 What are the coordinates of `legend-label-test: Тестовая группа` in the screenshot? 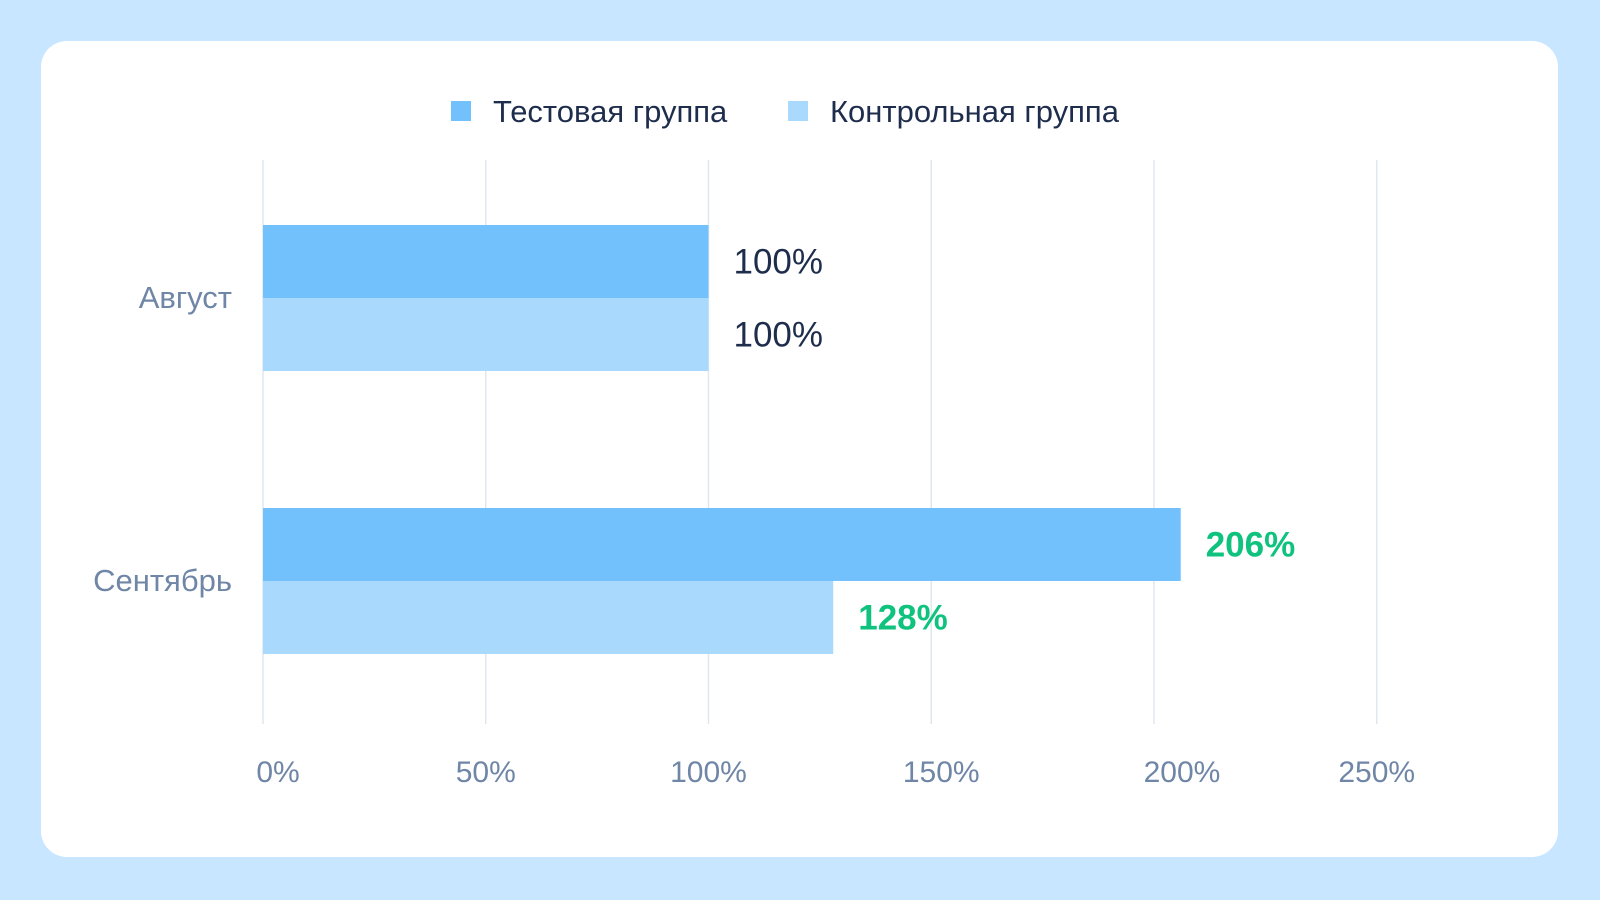 It's located at (610, 111).